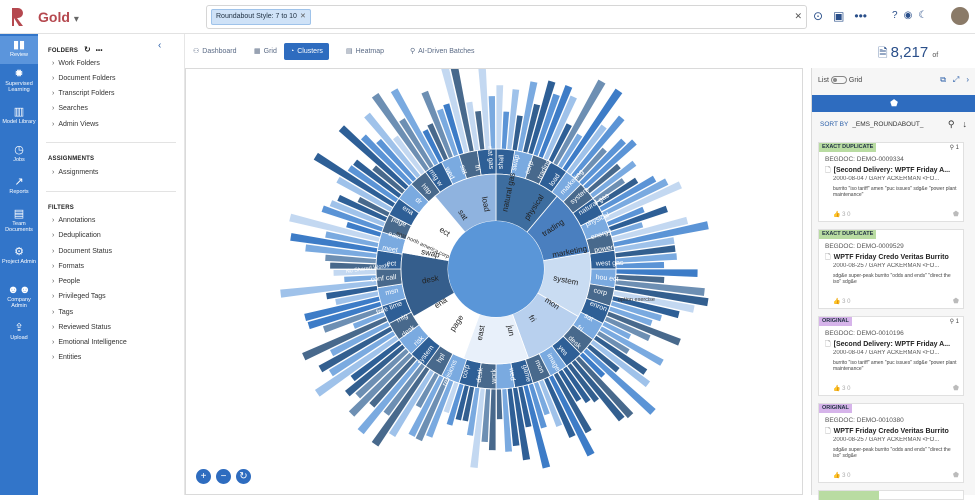 This screenshot has height=500, width=975. What do you see at coordinates (430, 279) in the screenshot?
I see `cluster-label: desk` at bounding box center [430, 279].